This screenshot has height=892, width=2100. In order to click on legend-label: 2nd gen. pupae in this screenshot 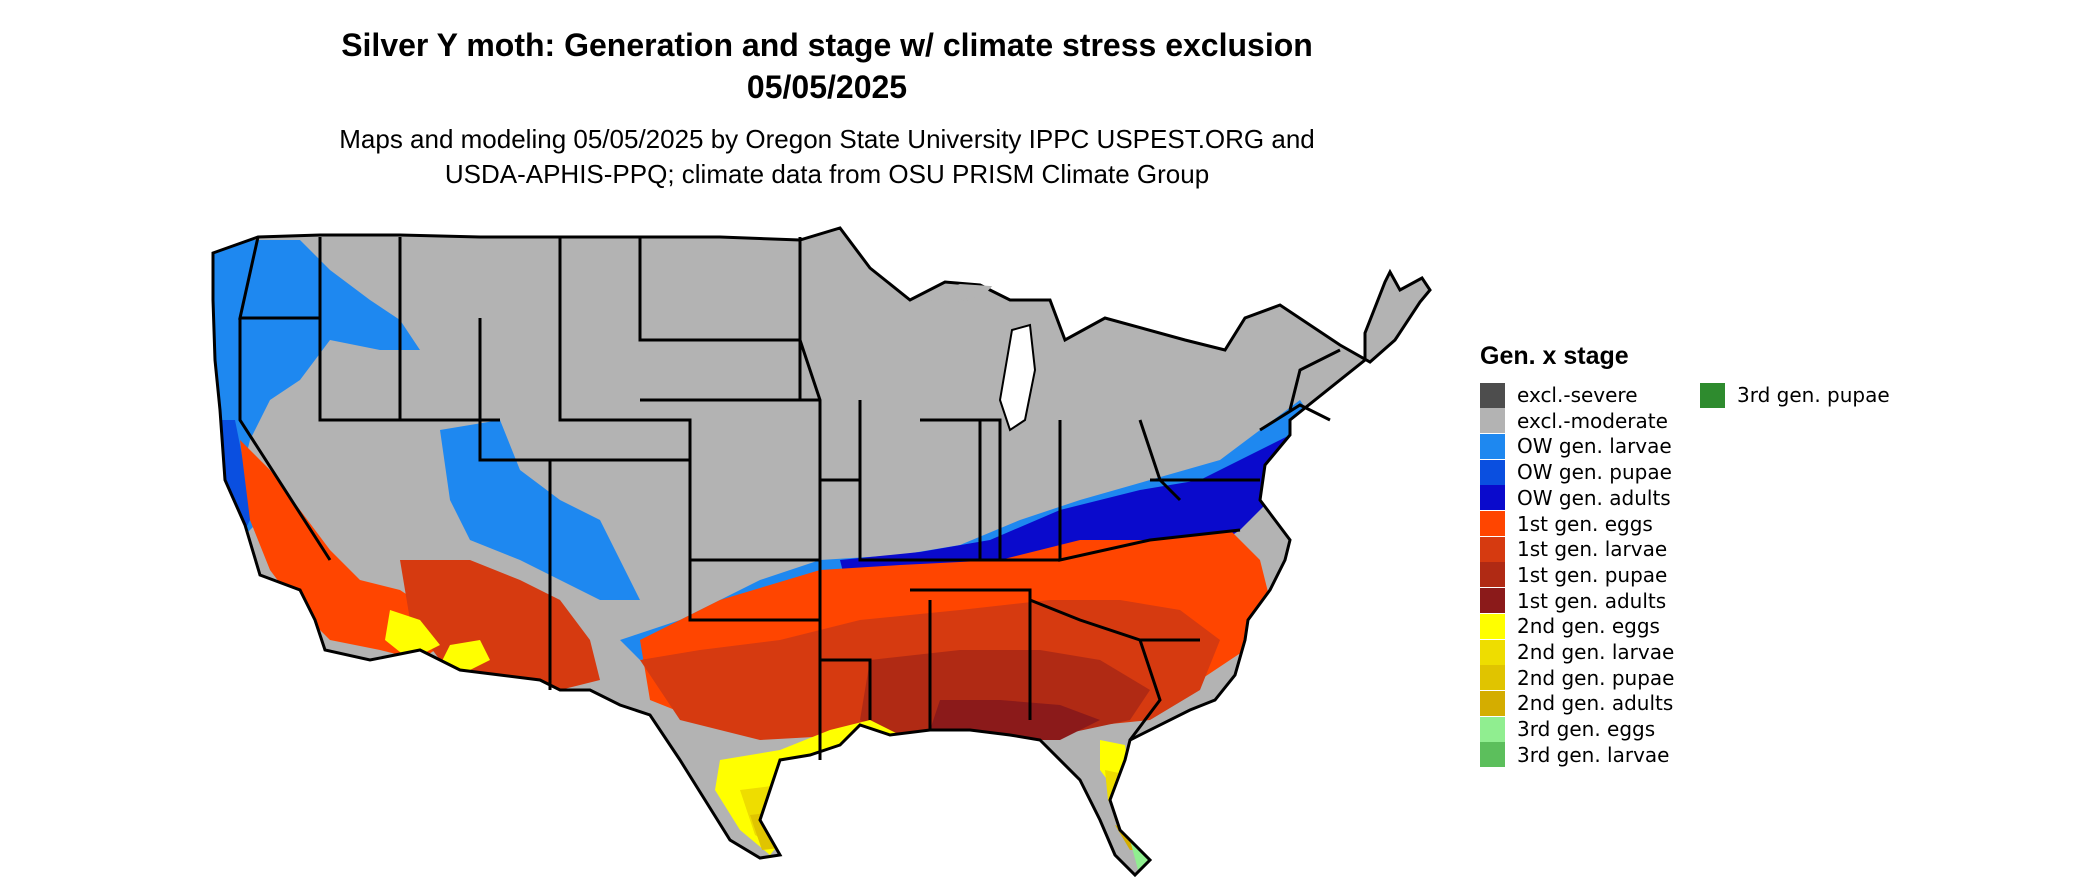, I will do `click(1596, 677)`.